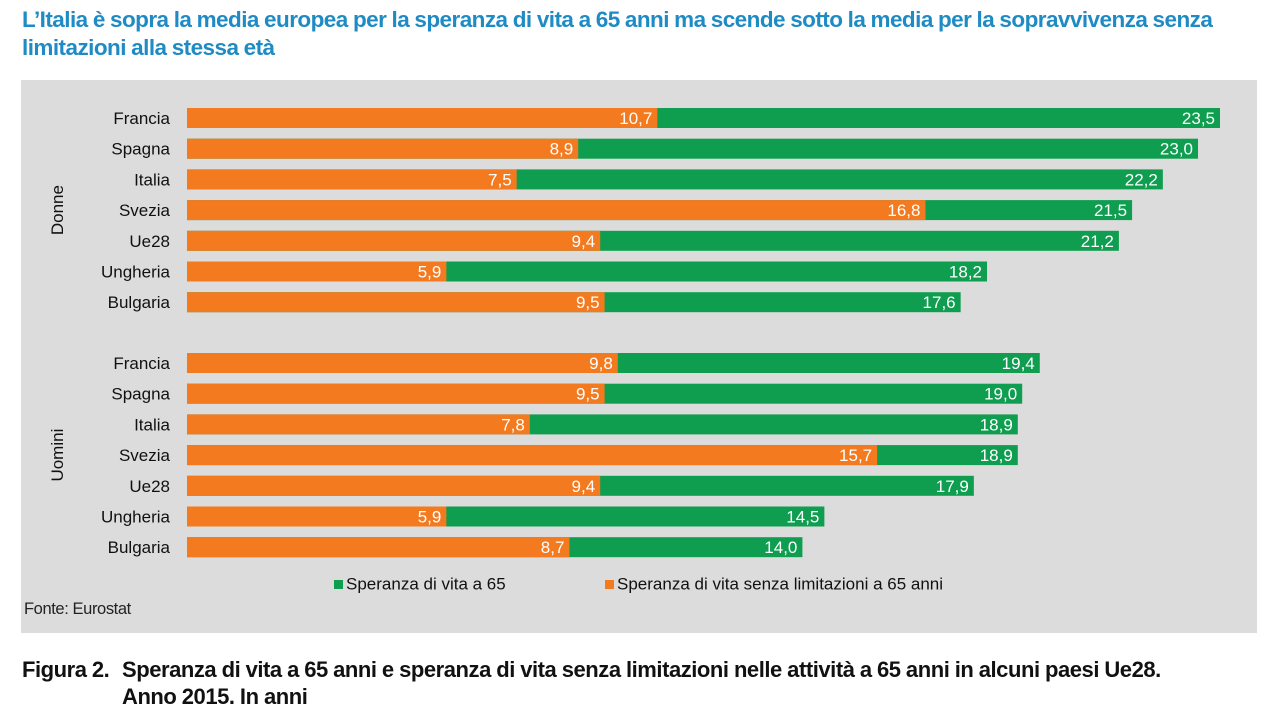  Describe the element at coordinates (358, 424) in the screenshot. I see `bar-healthy-uomini-italia` at that location.